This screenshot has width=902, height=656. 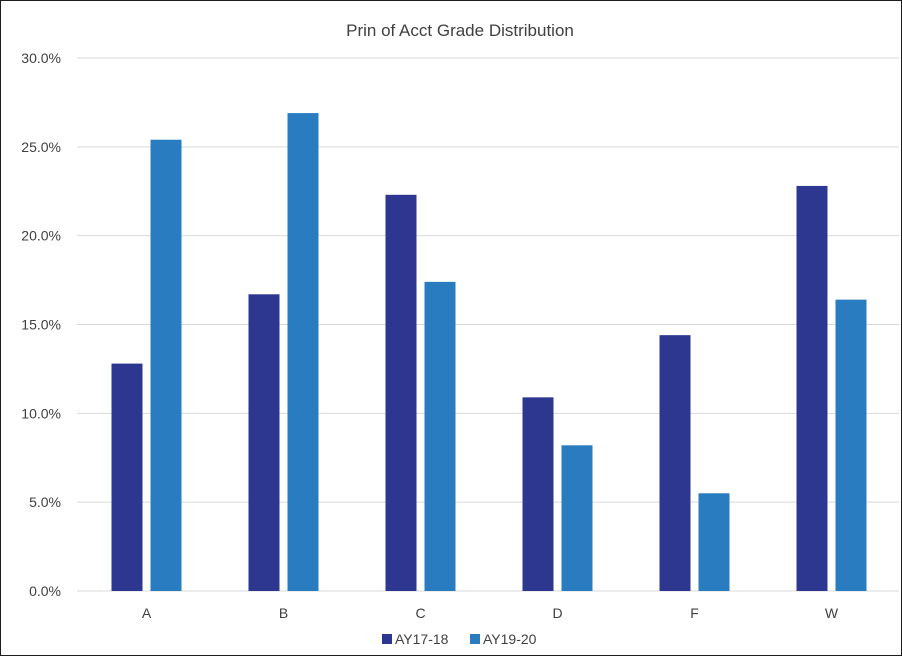 What do you see at coordinates (41, 147) in the screenshot?
I see `y-tick-label: 25.0%` at bounding box center [41, 147].